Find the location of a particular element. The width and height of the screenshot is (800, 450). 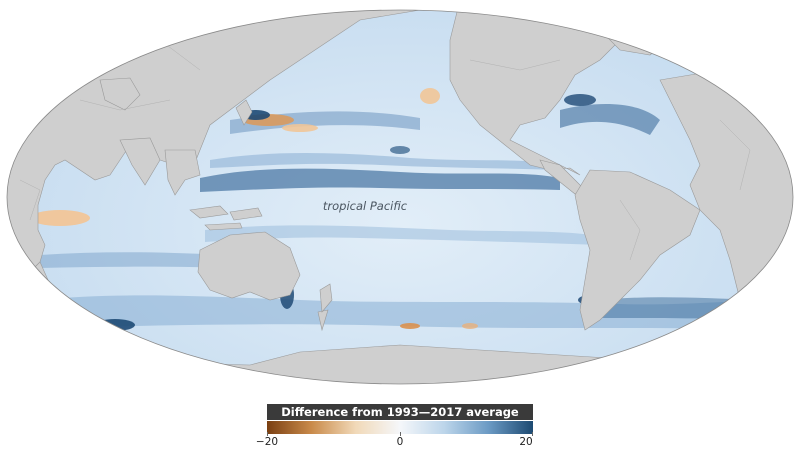

tropical-pacific-label: tropical Pacific is located at coordinates (365, 206).